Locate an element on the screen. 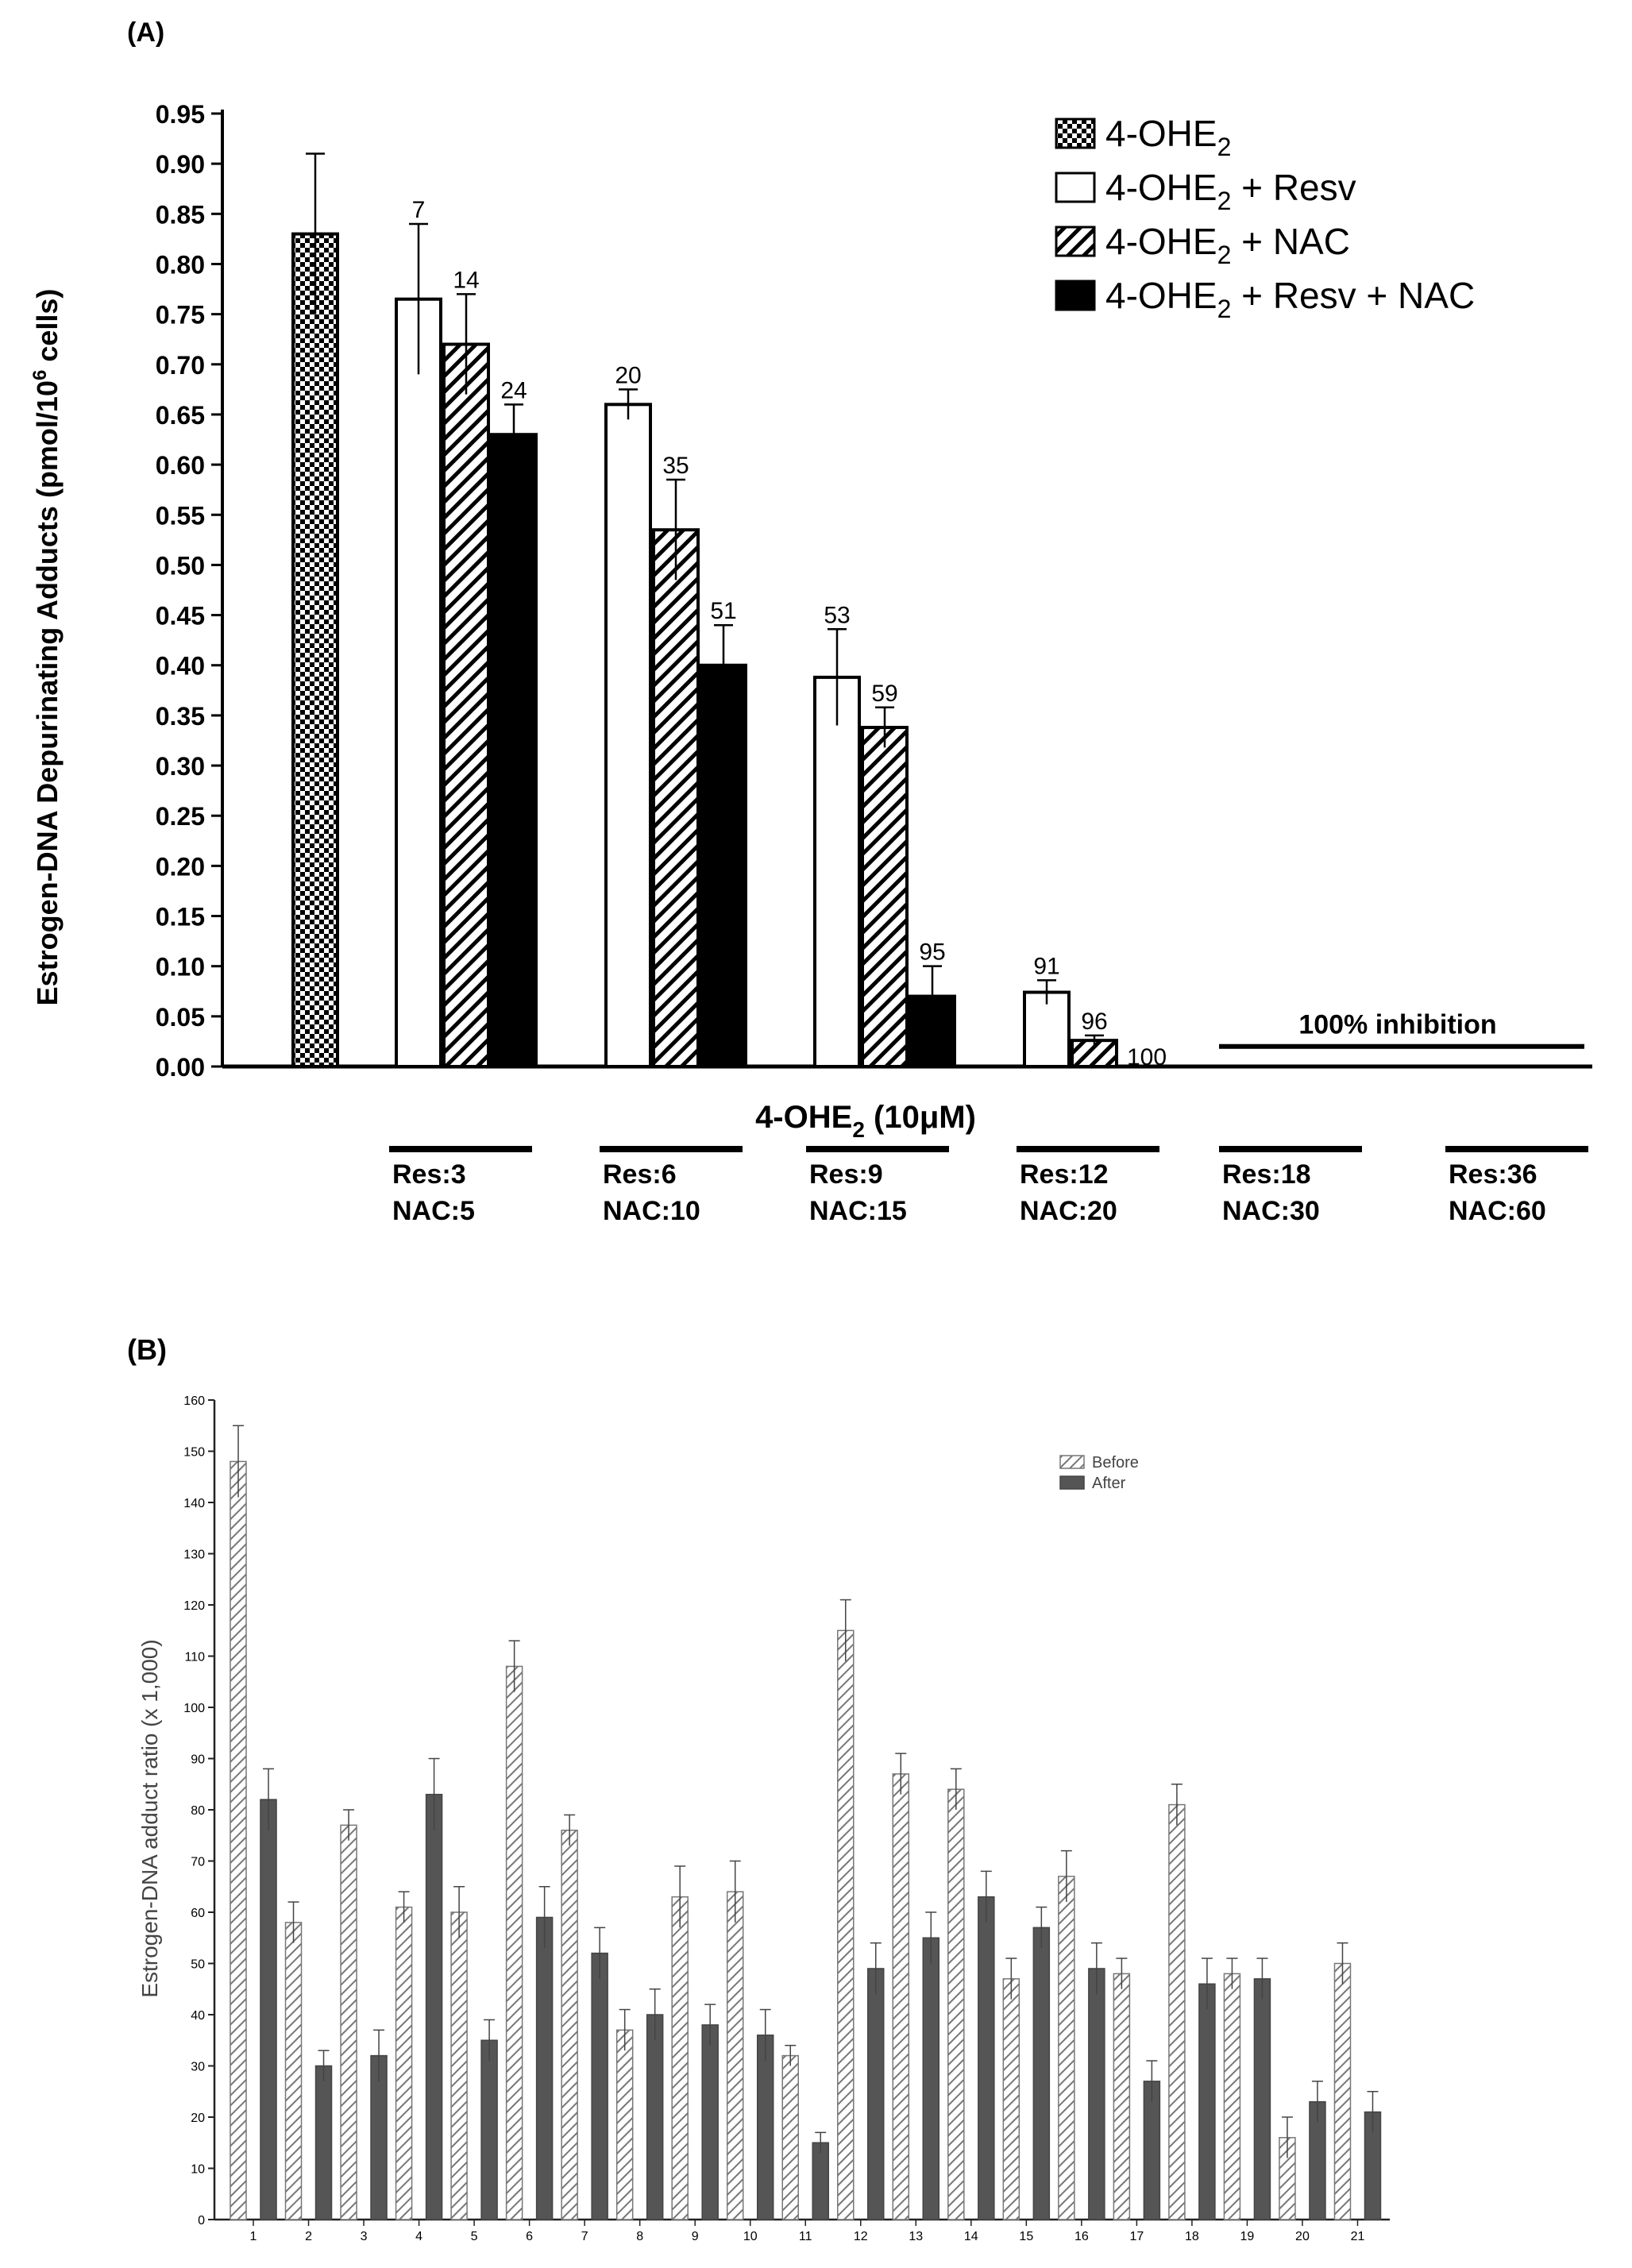 The width and height of the screenshot is (1632, 2268). legend-label-after: After is located at coordinates (1109, 1483).